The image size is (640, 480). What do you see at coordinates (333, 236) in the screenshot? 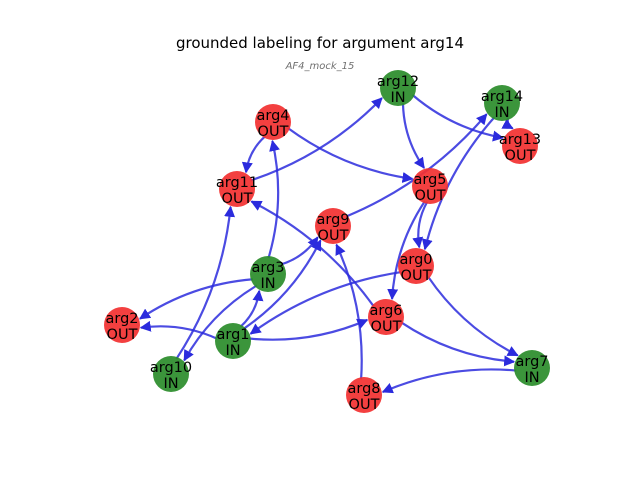
I see `node-arg9-status-label: OUT` at bounding box center [333, 236].